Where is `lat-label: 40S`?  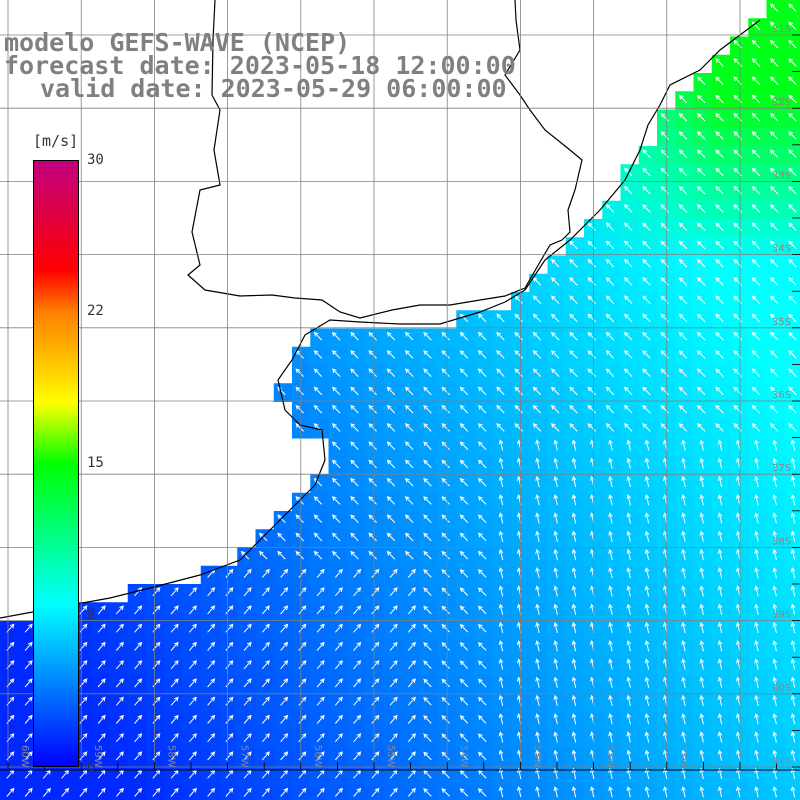 lat-label: 40S is located at coordinates (781, 688).